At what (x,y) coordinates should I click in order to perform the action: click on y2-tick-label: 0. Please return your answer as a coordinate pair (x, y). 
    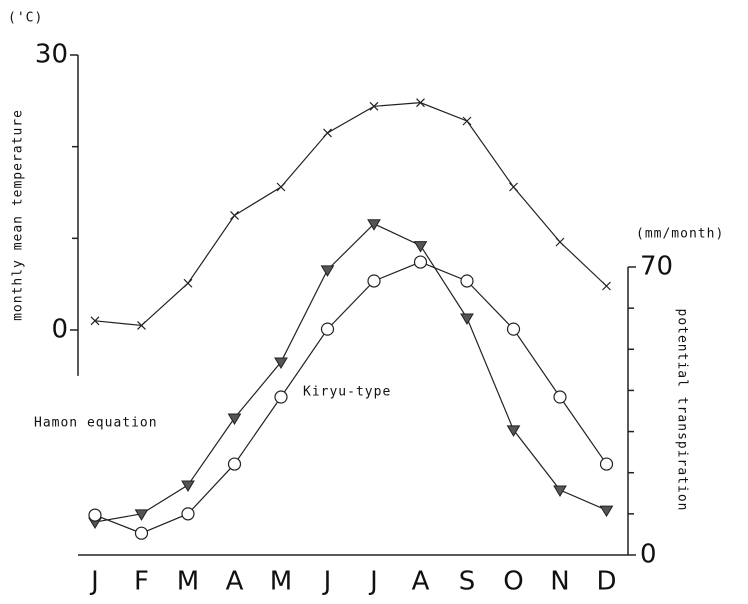
    Looking at the image, I should click on (648, 555).